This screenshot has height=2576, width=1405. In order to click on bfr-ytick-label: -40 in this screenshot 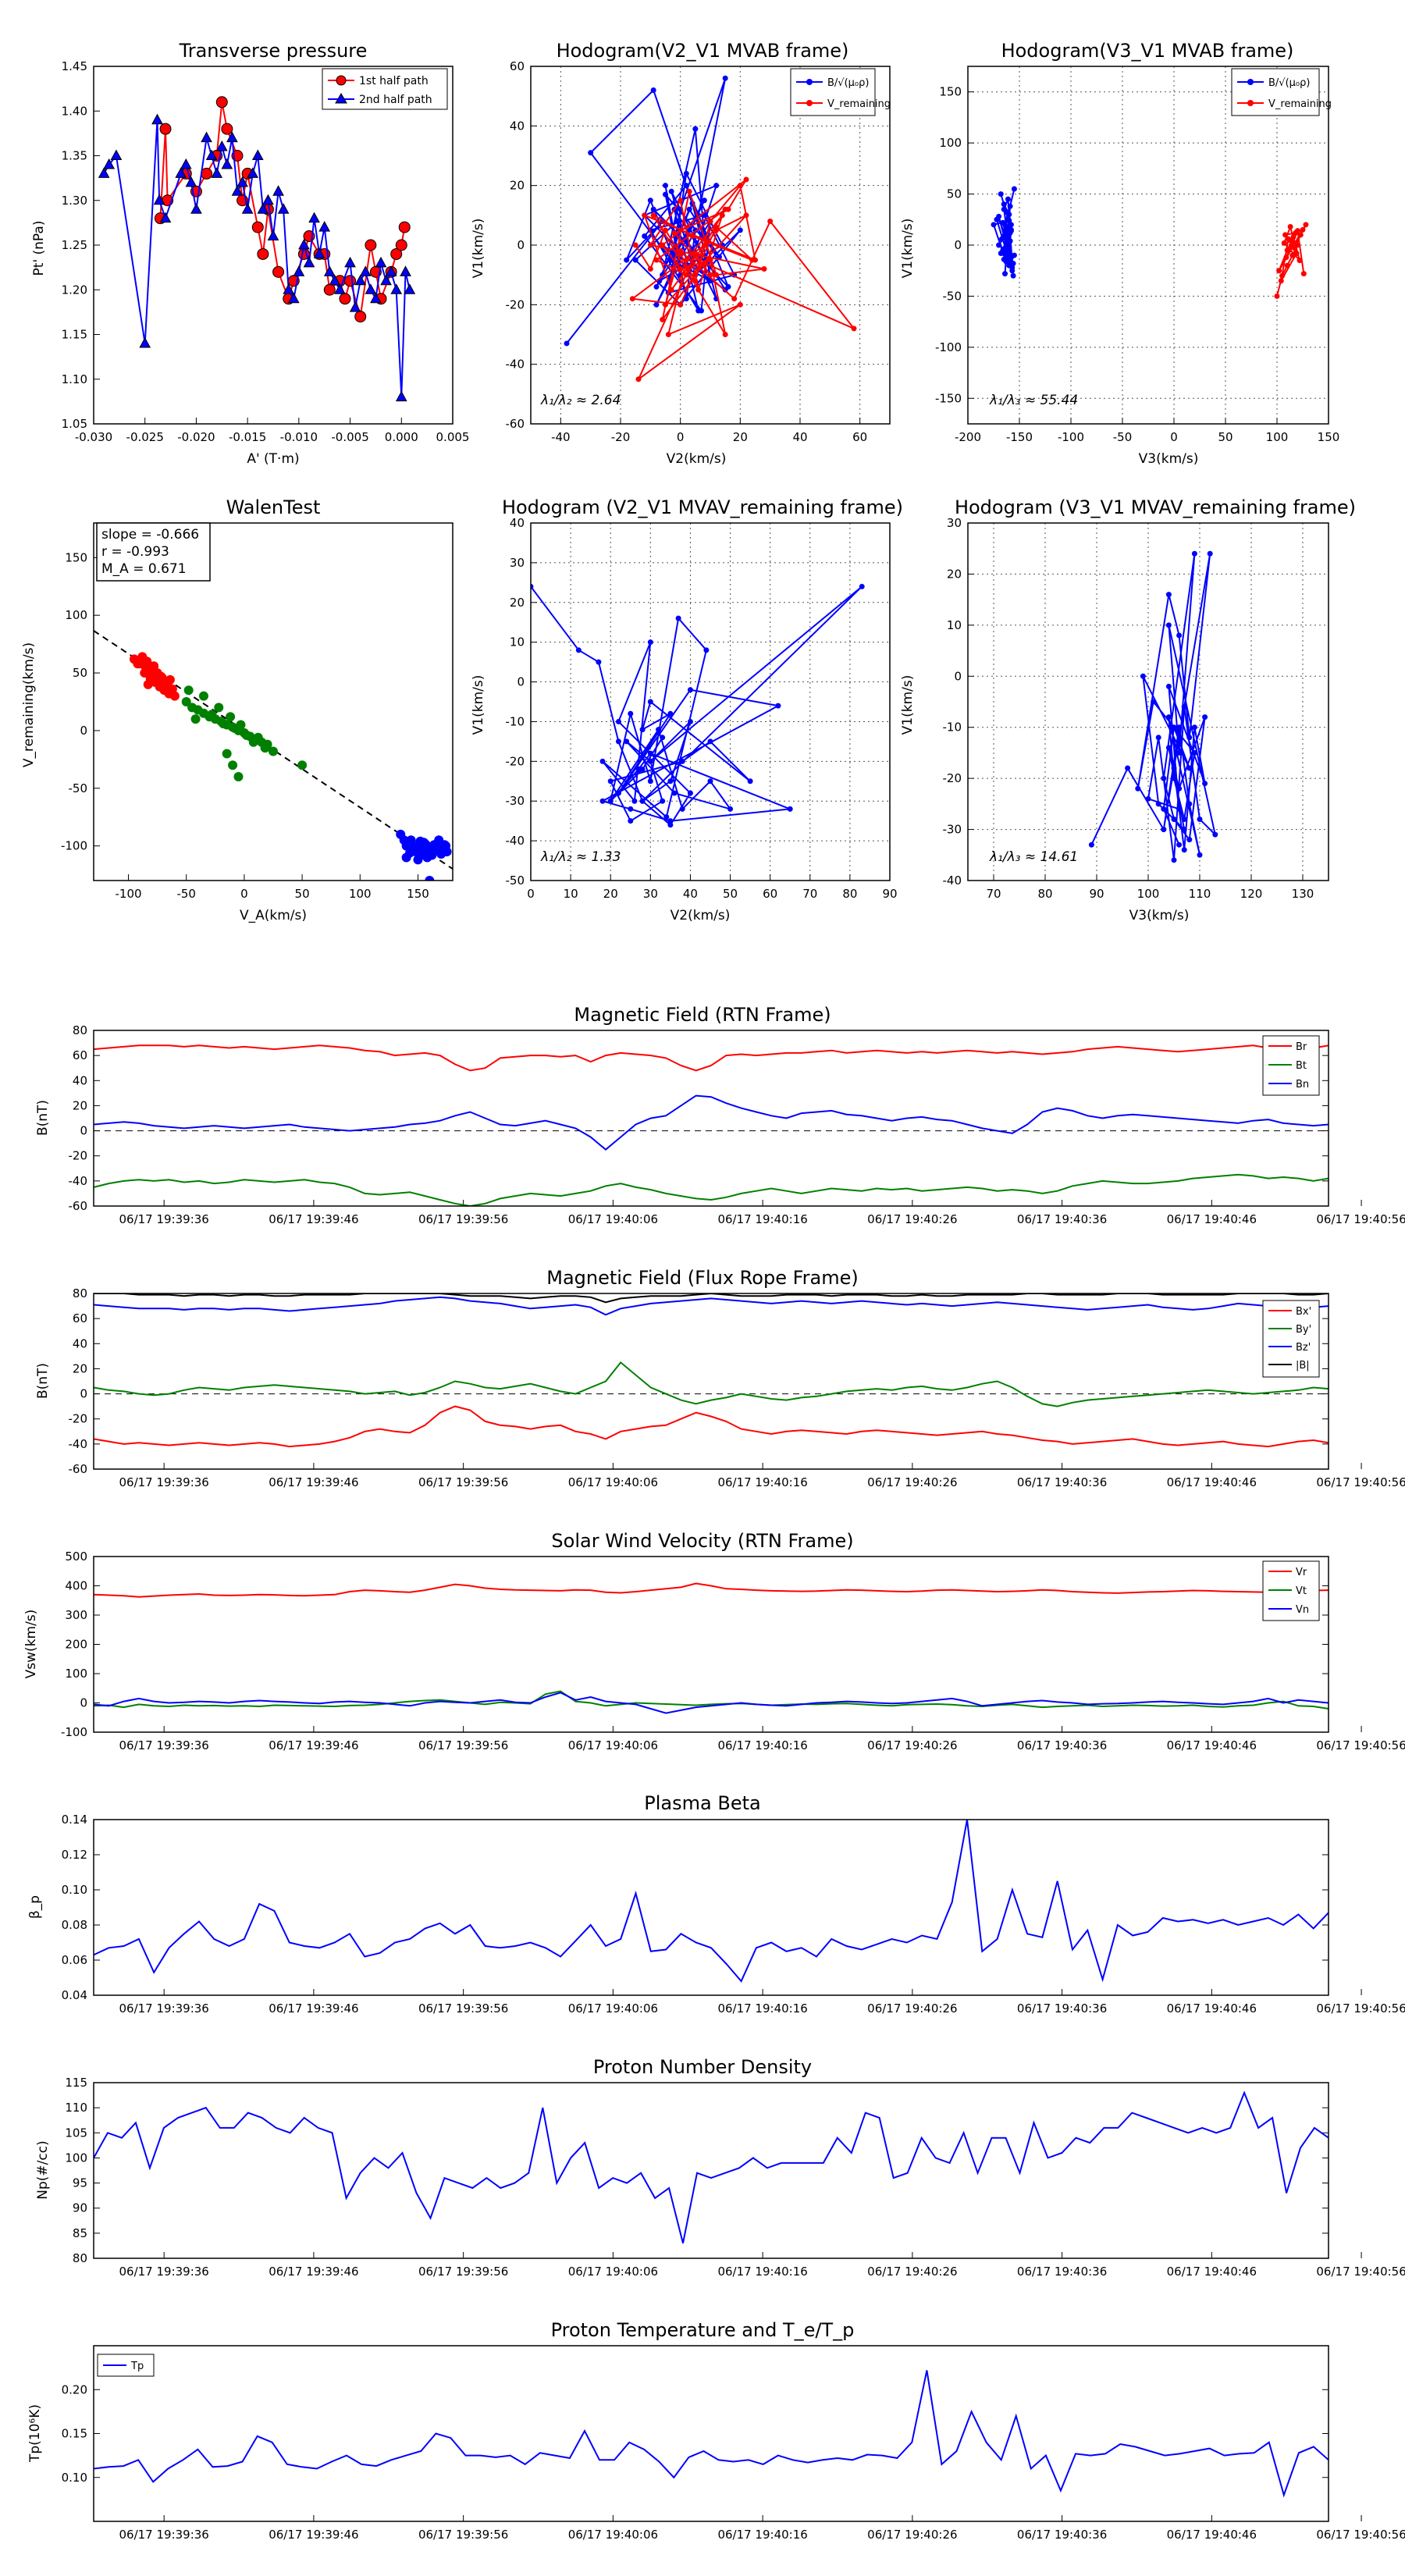, I will do `click(78, 1444)`.